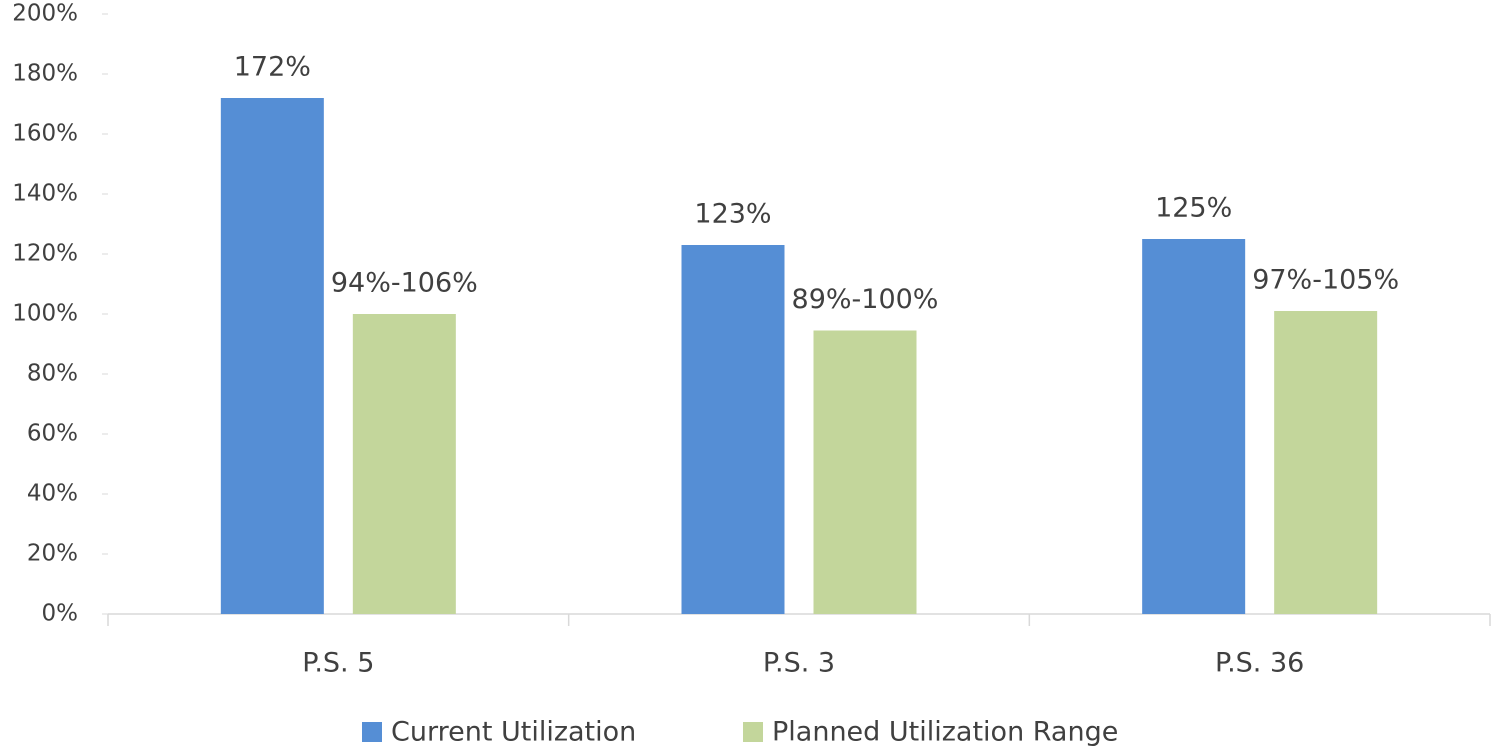  I want to click on y-tick-label: 20%, so click(52, 554).